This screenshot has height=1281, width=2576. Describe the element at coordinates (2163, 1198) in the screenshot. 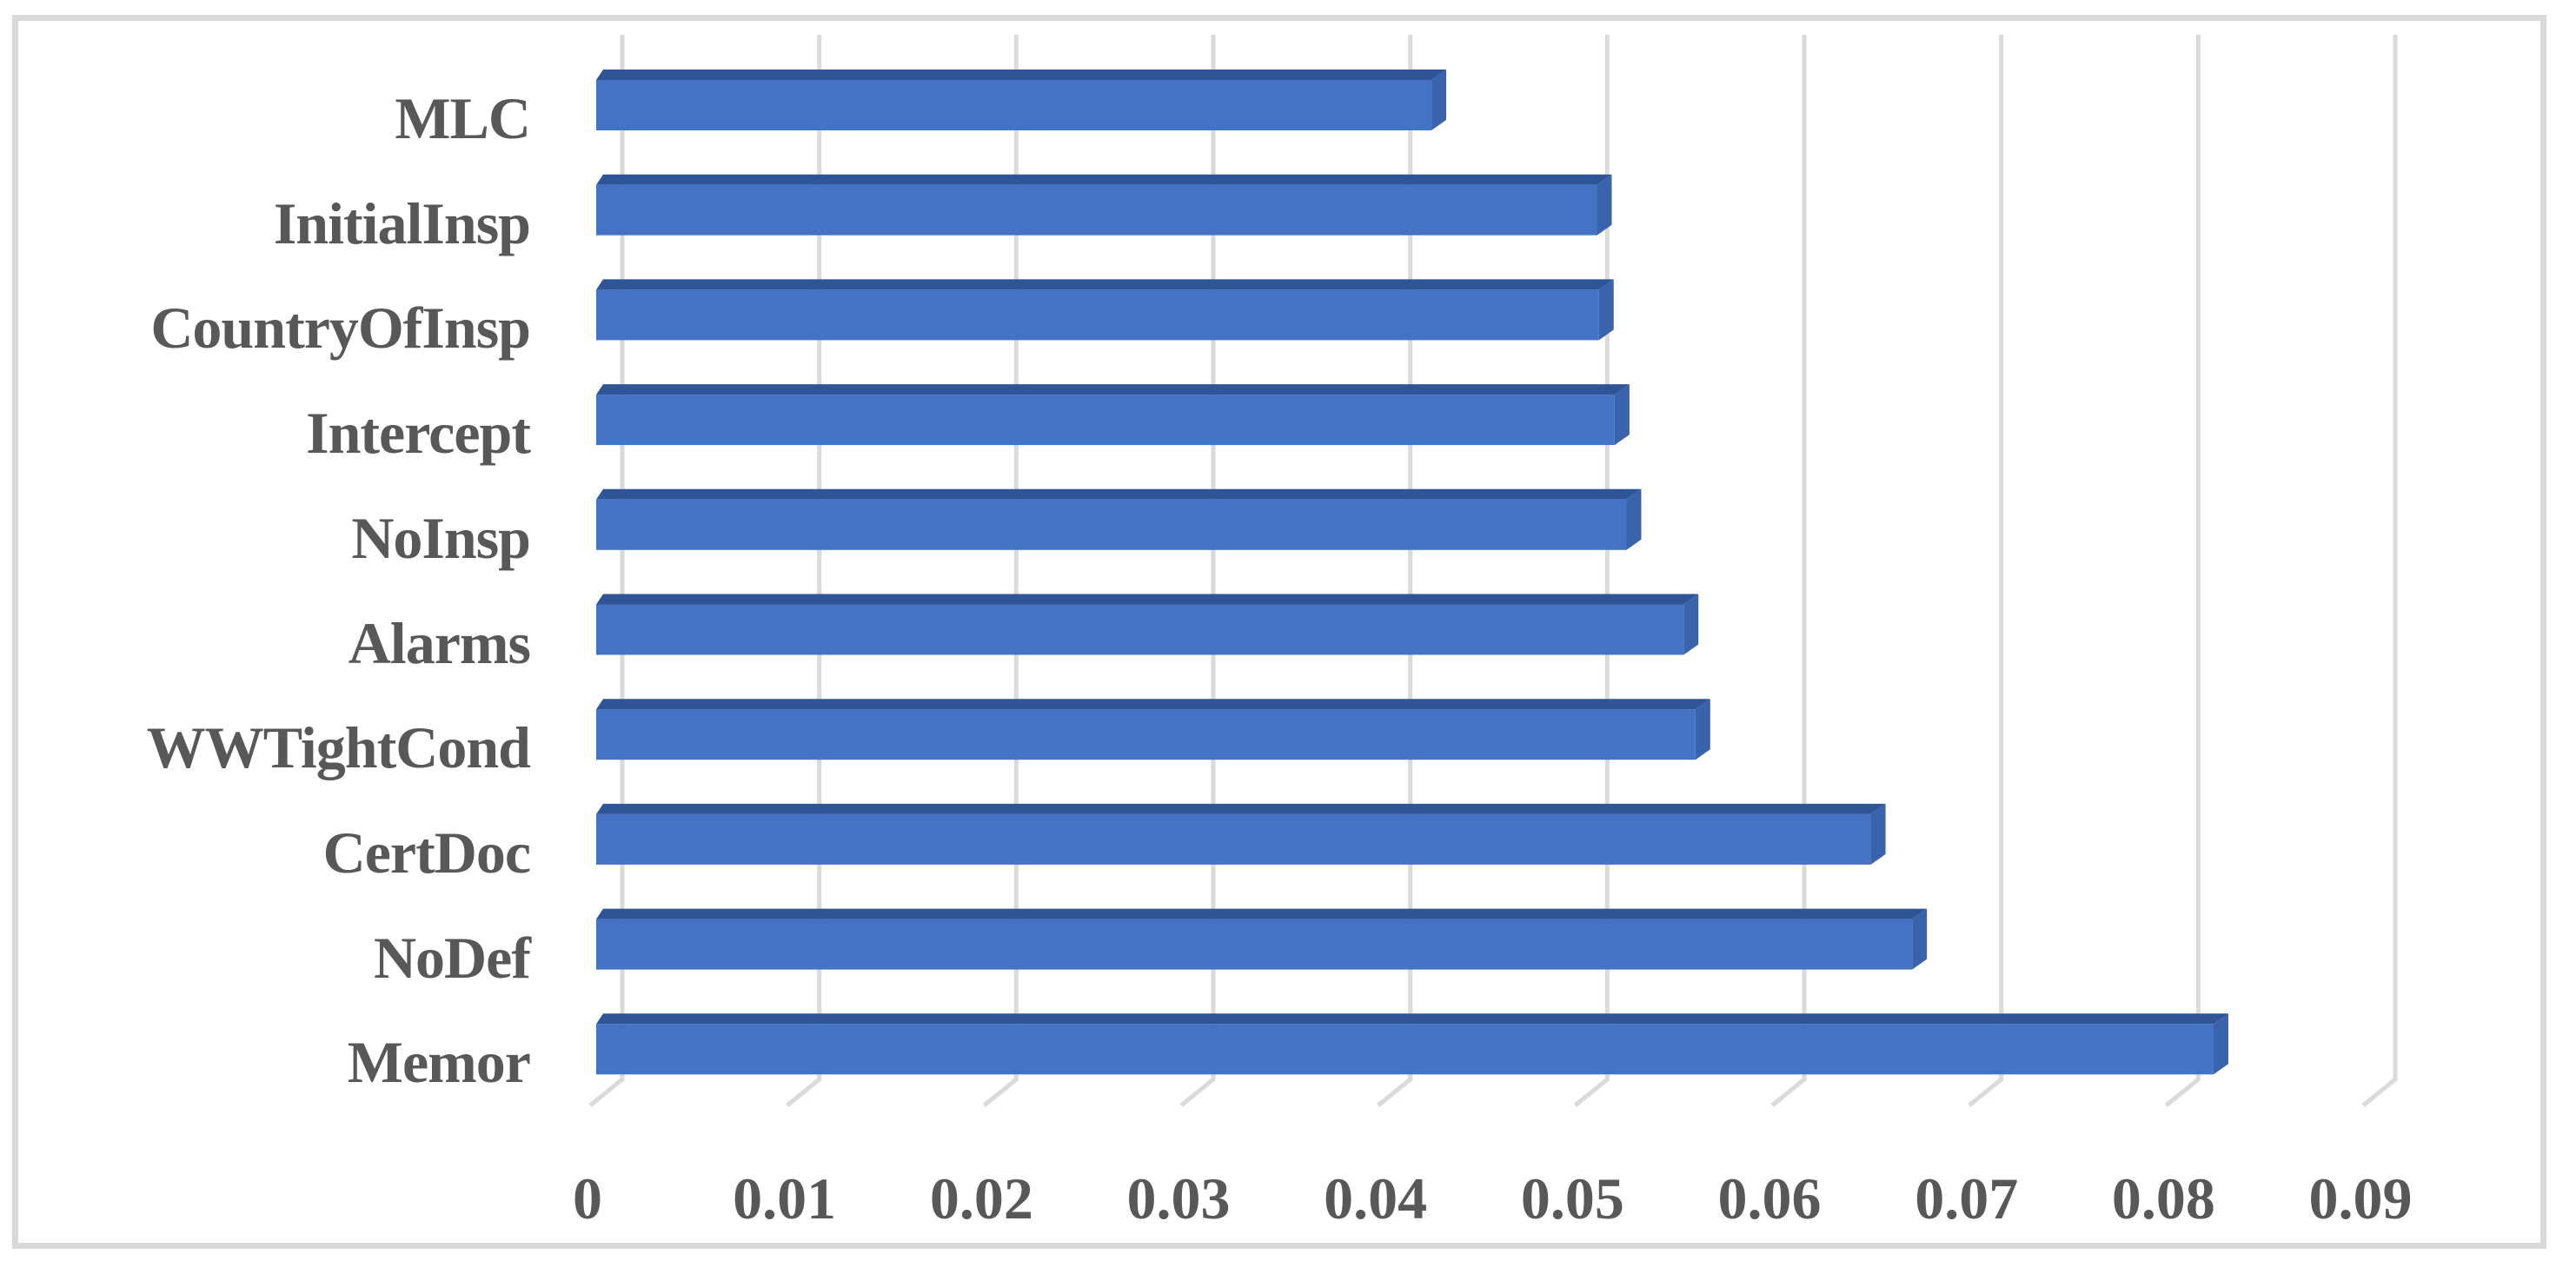

I see `x-axis-tick-label: 0.08` at that location.